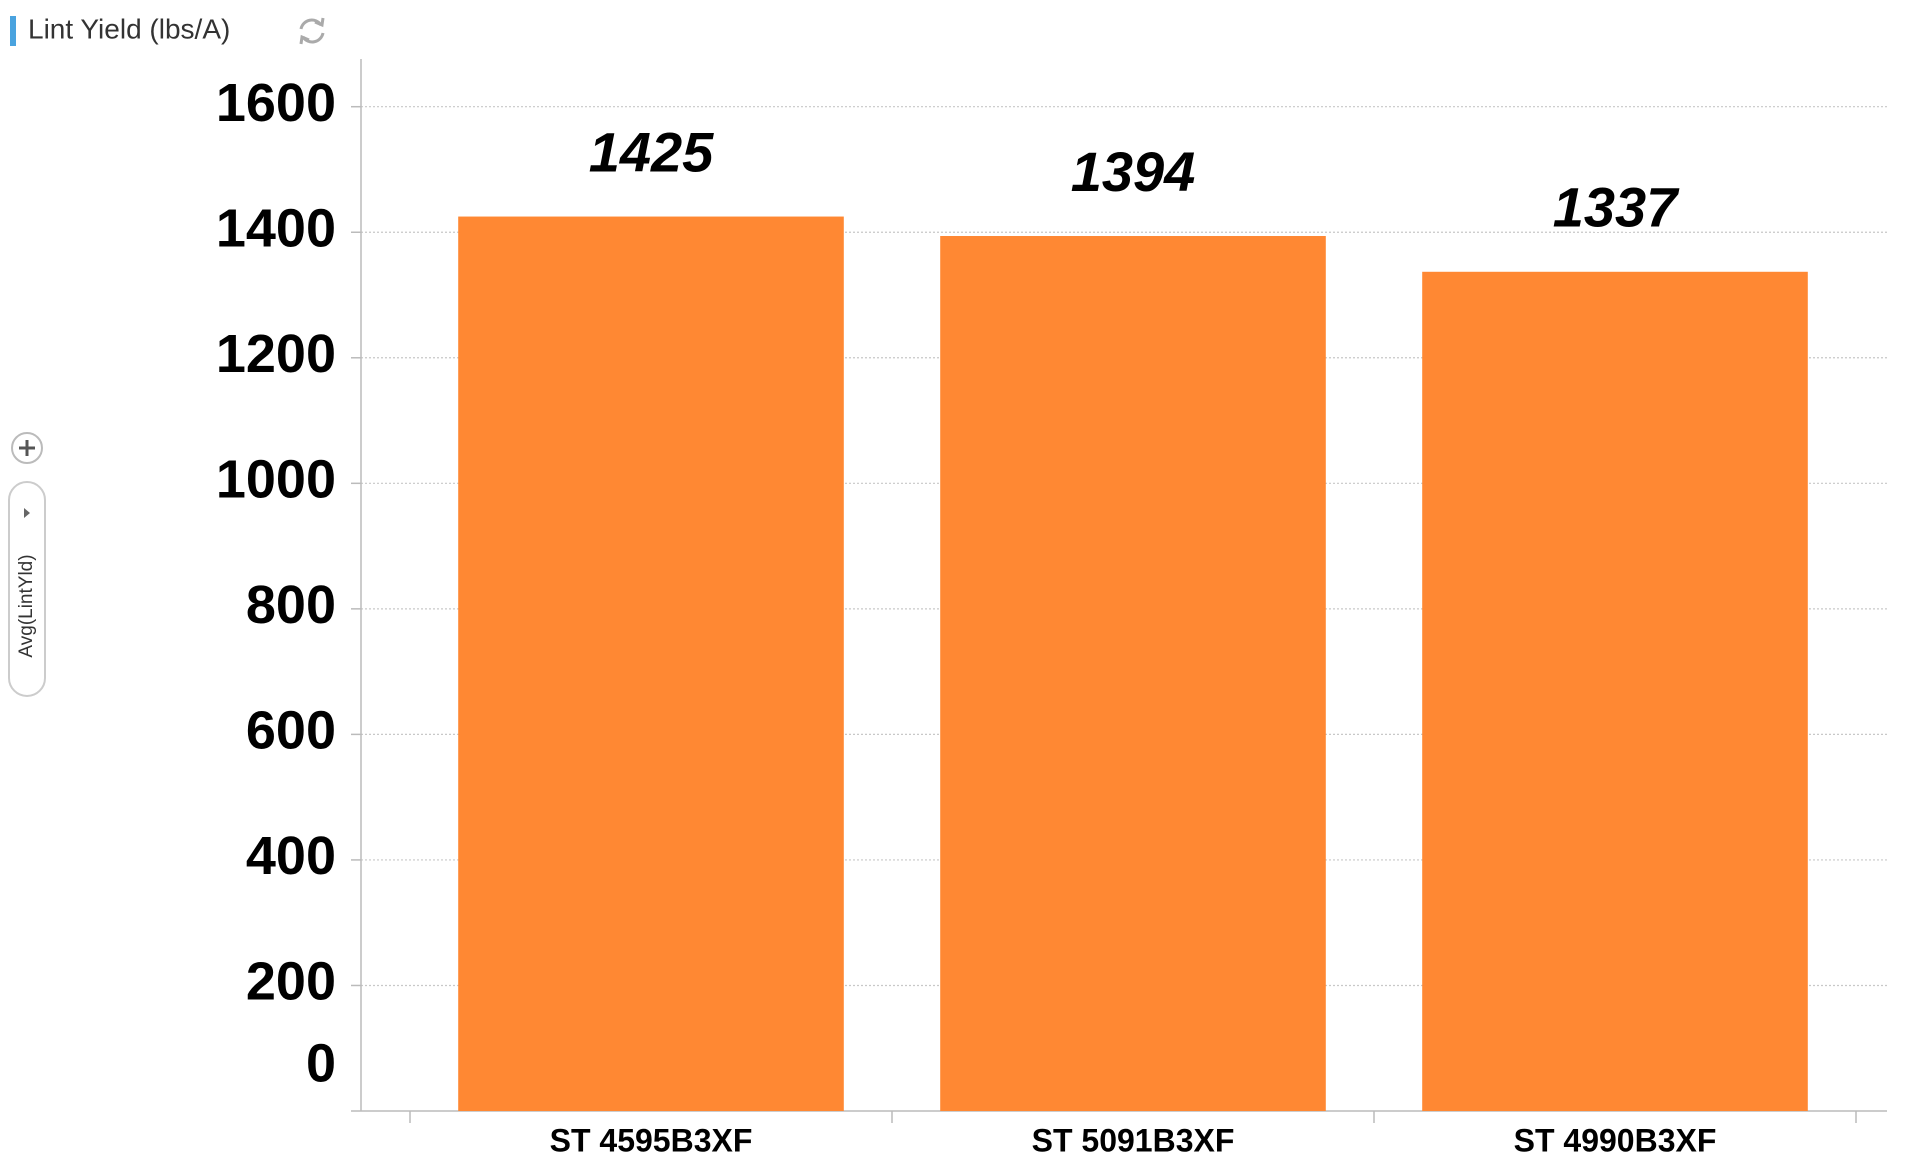 The image size is (1921, 1162). Describe the element at coordinates (1615, 1140) in the screenshot. I see `x-tick-label: ST 4990B3XF` at that location.